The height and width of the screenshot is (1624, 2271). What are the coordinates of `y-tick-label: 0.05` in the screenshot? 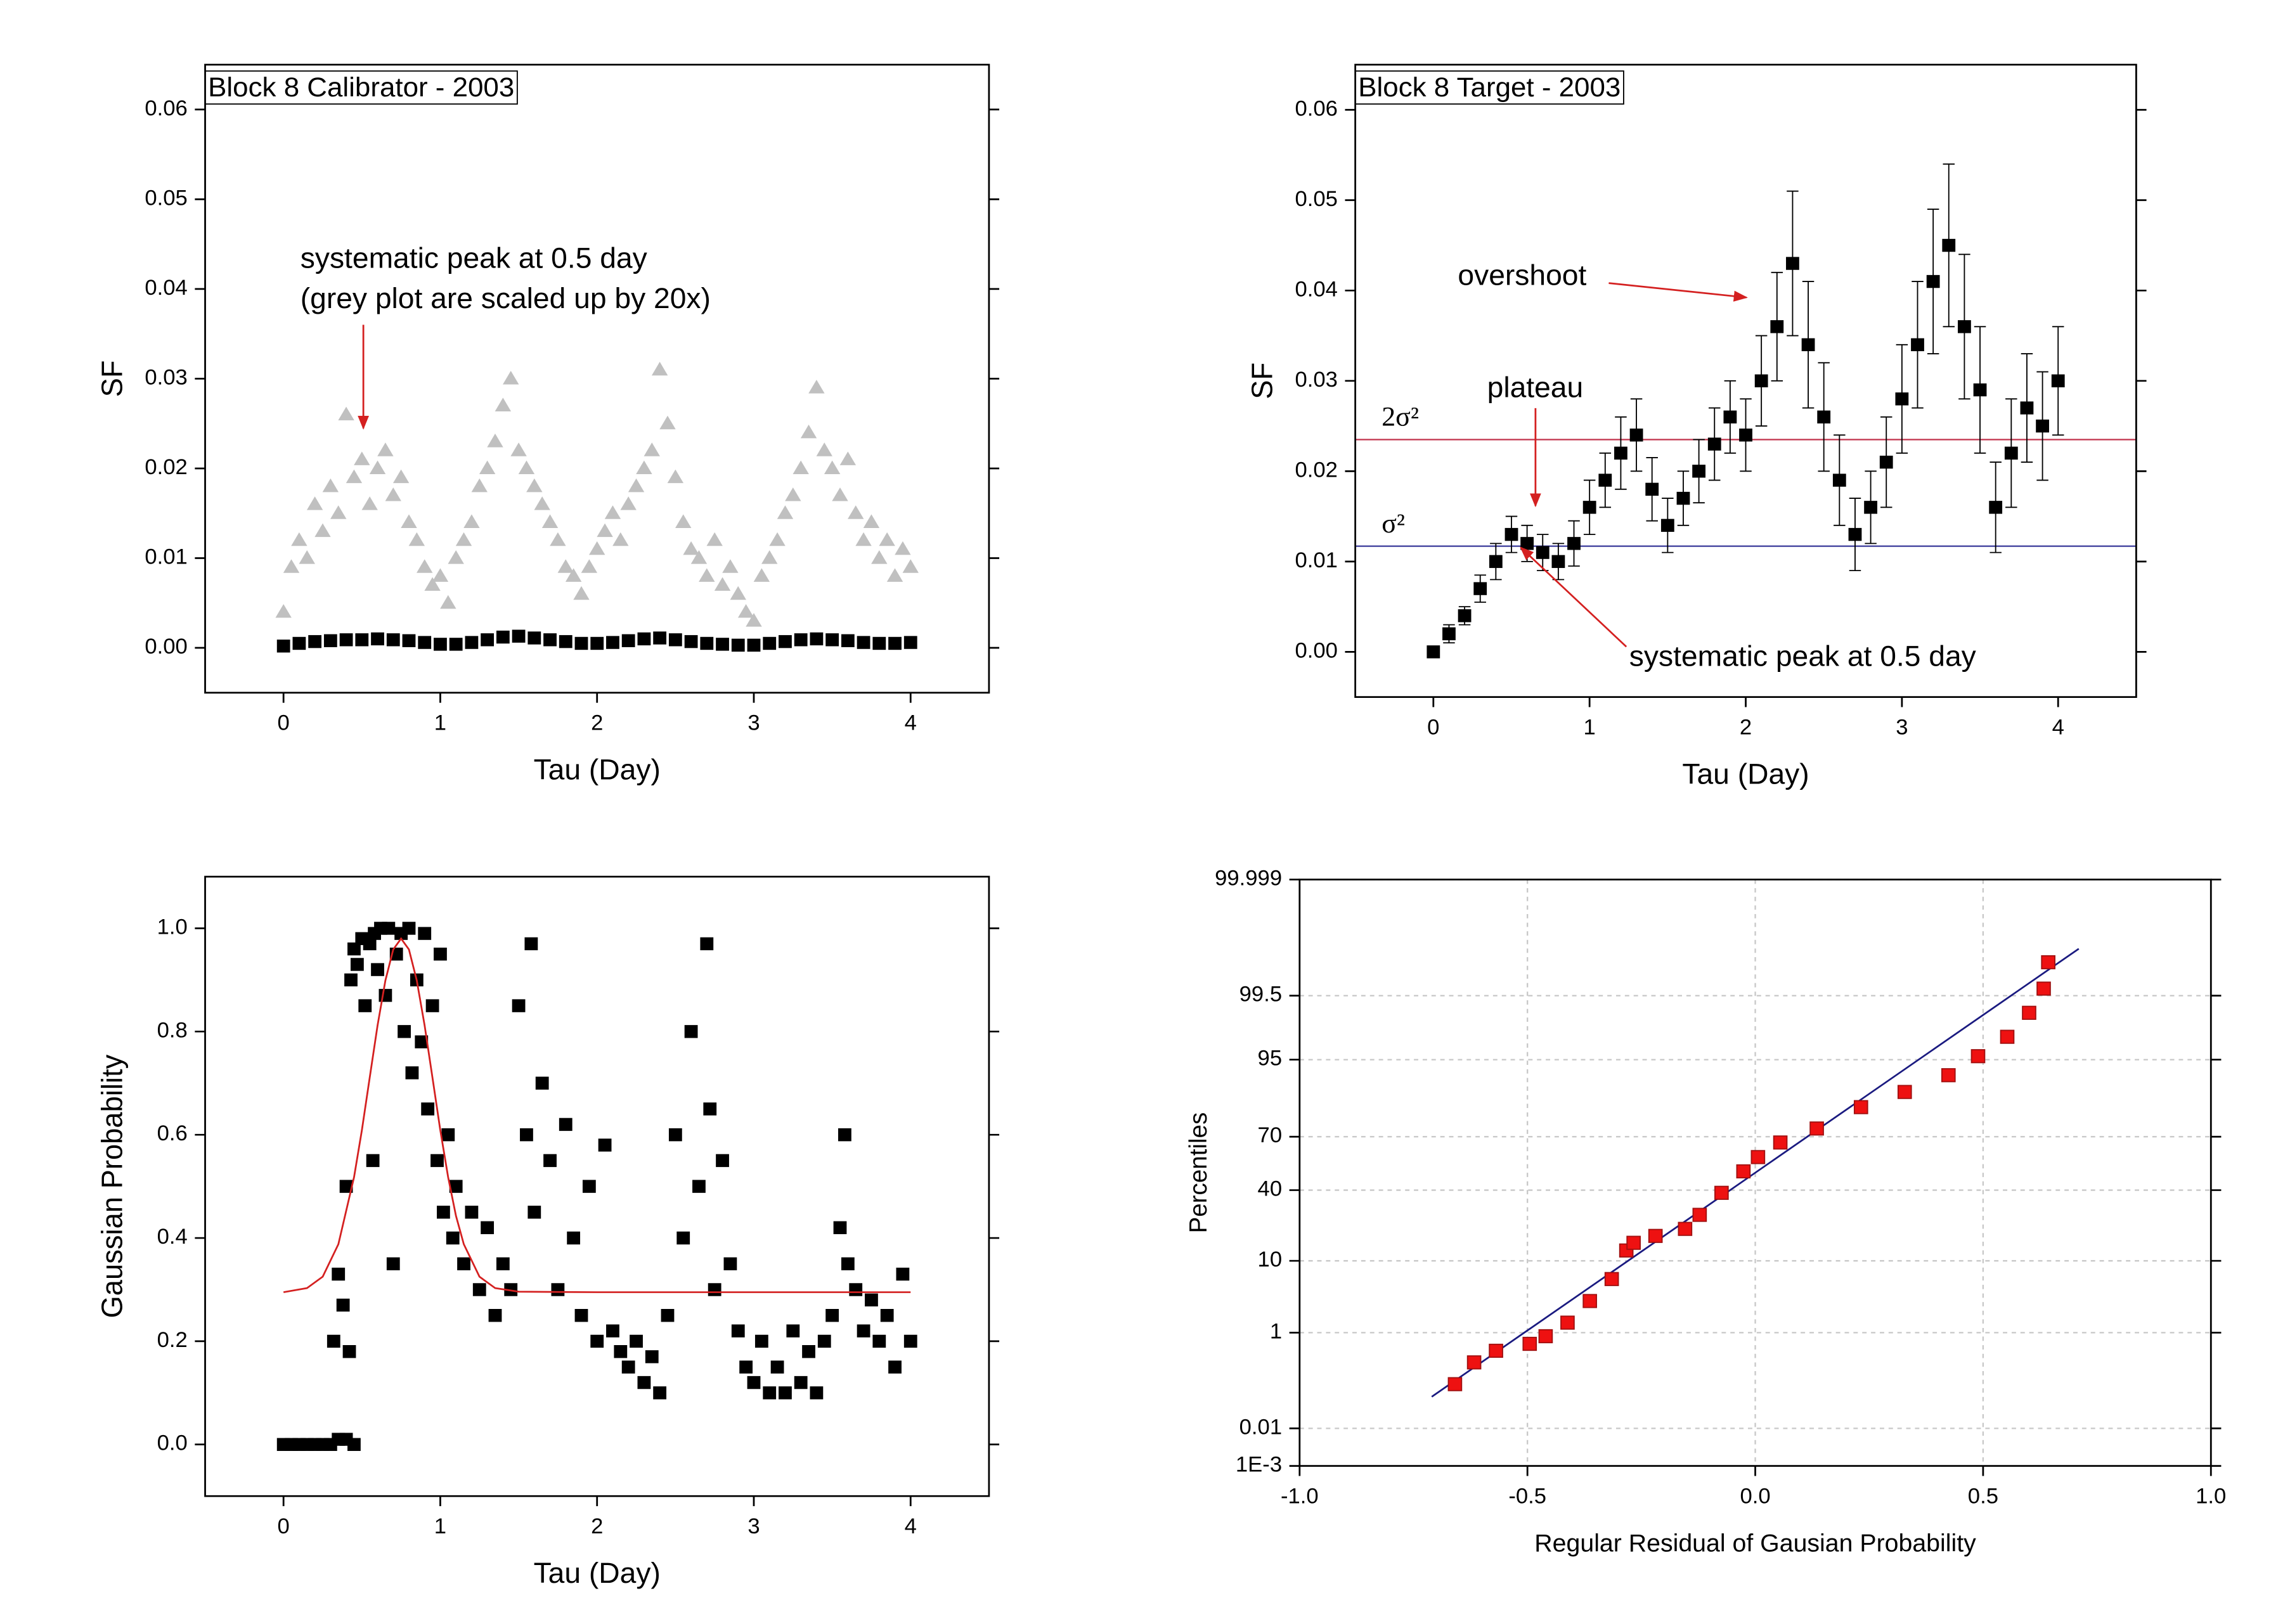 It's located at (1316, 199).